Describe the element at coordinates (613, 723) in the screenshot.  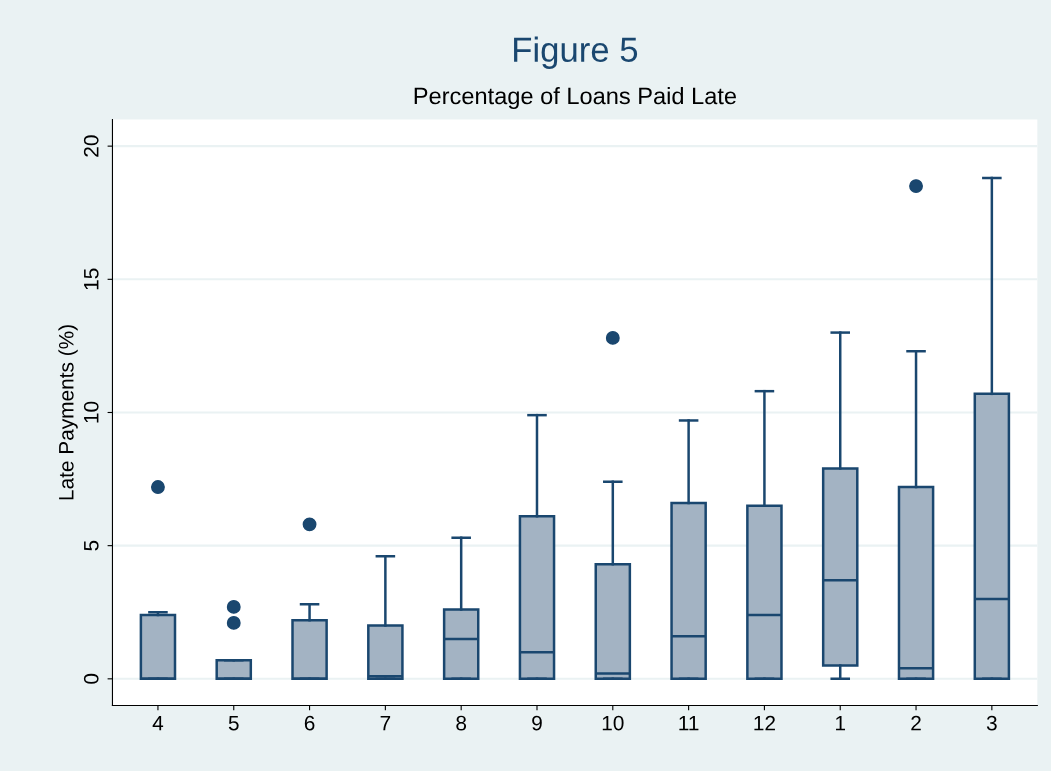
I see `x-tick-label: 10` at that location.